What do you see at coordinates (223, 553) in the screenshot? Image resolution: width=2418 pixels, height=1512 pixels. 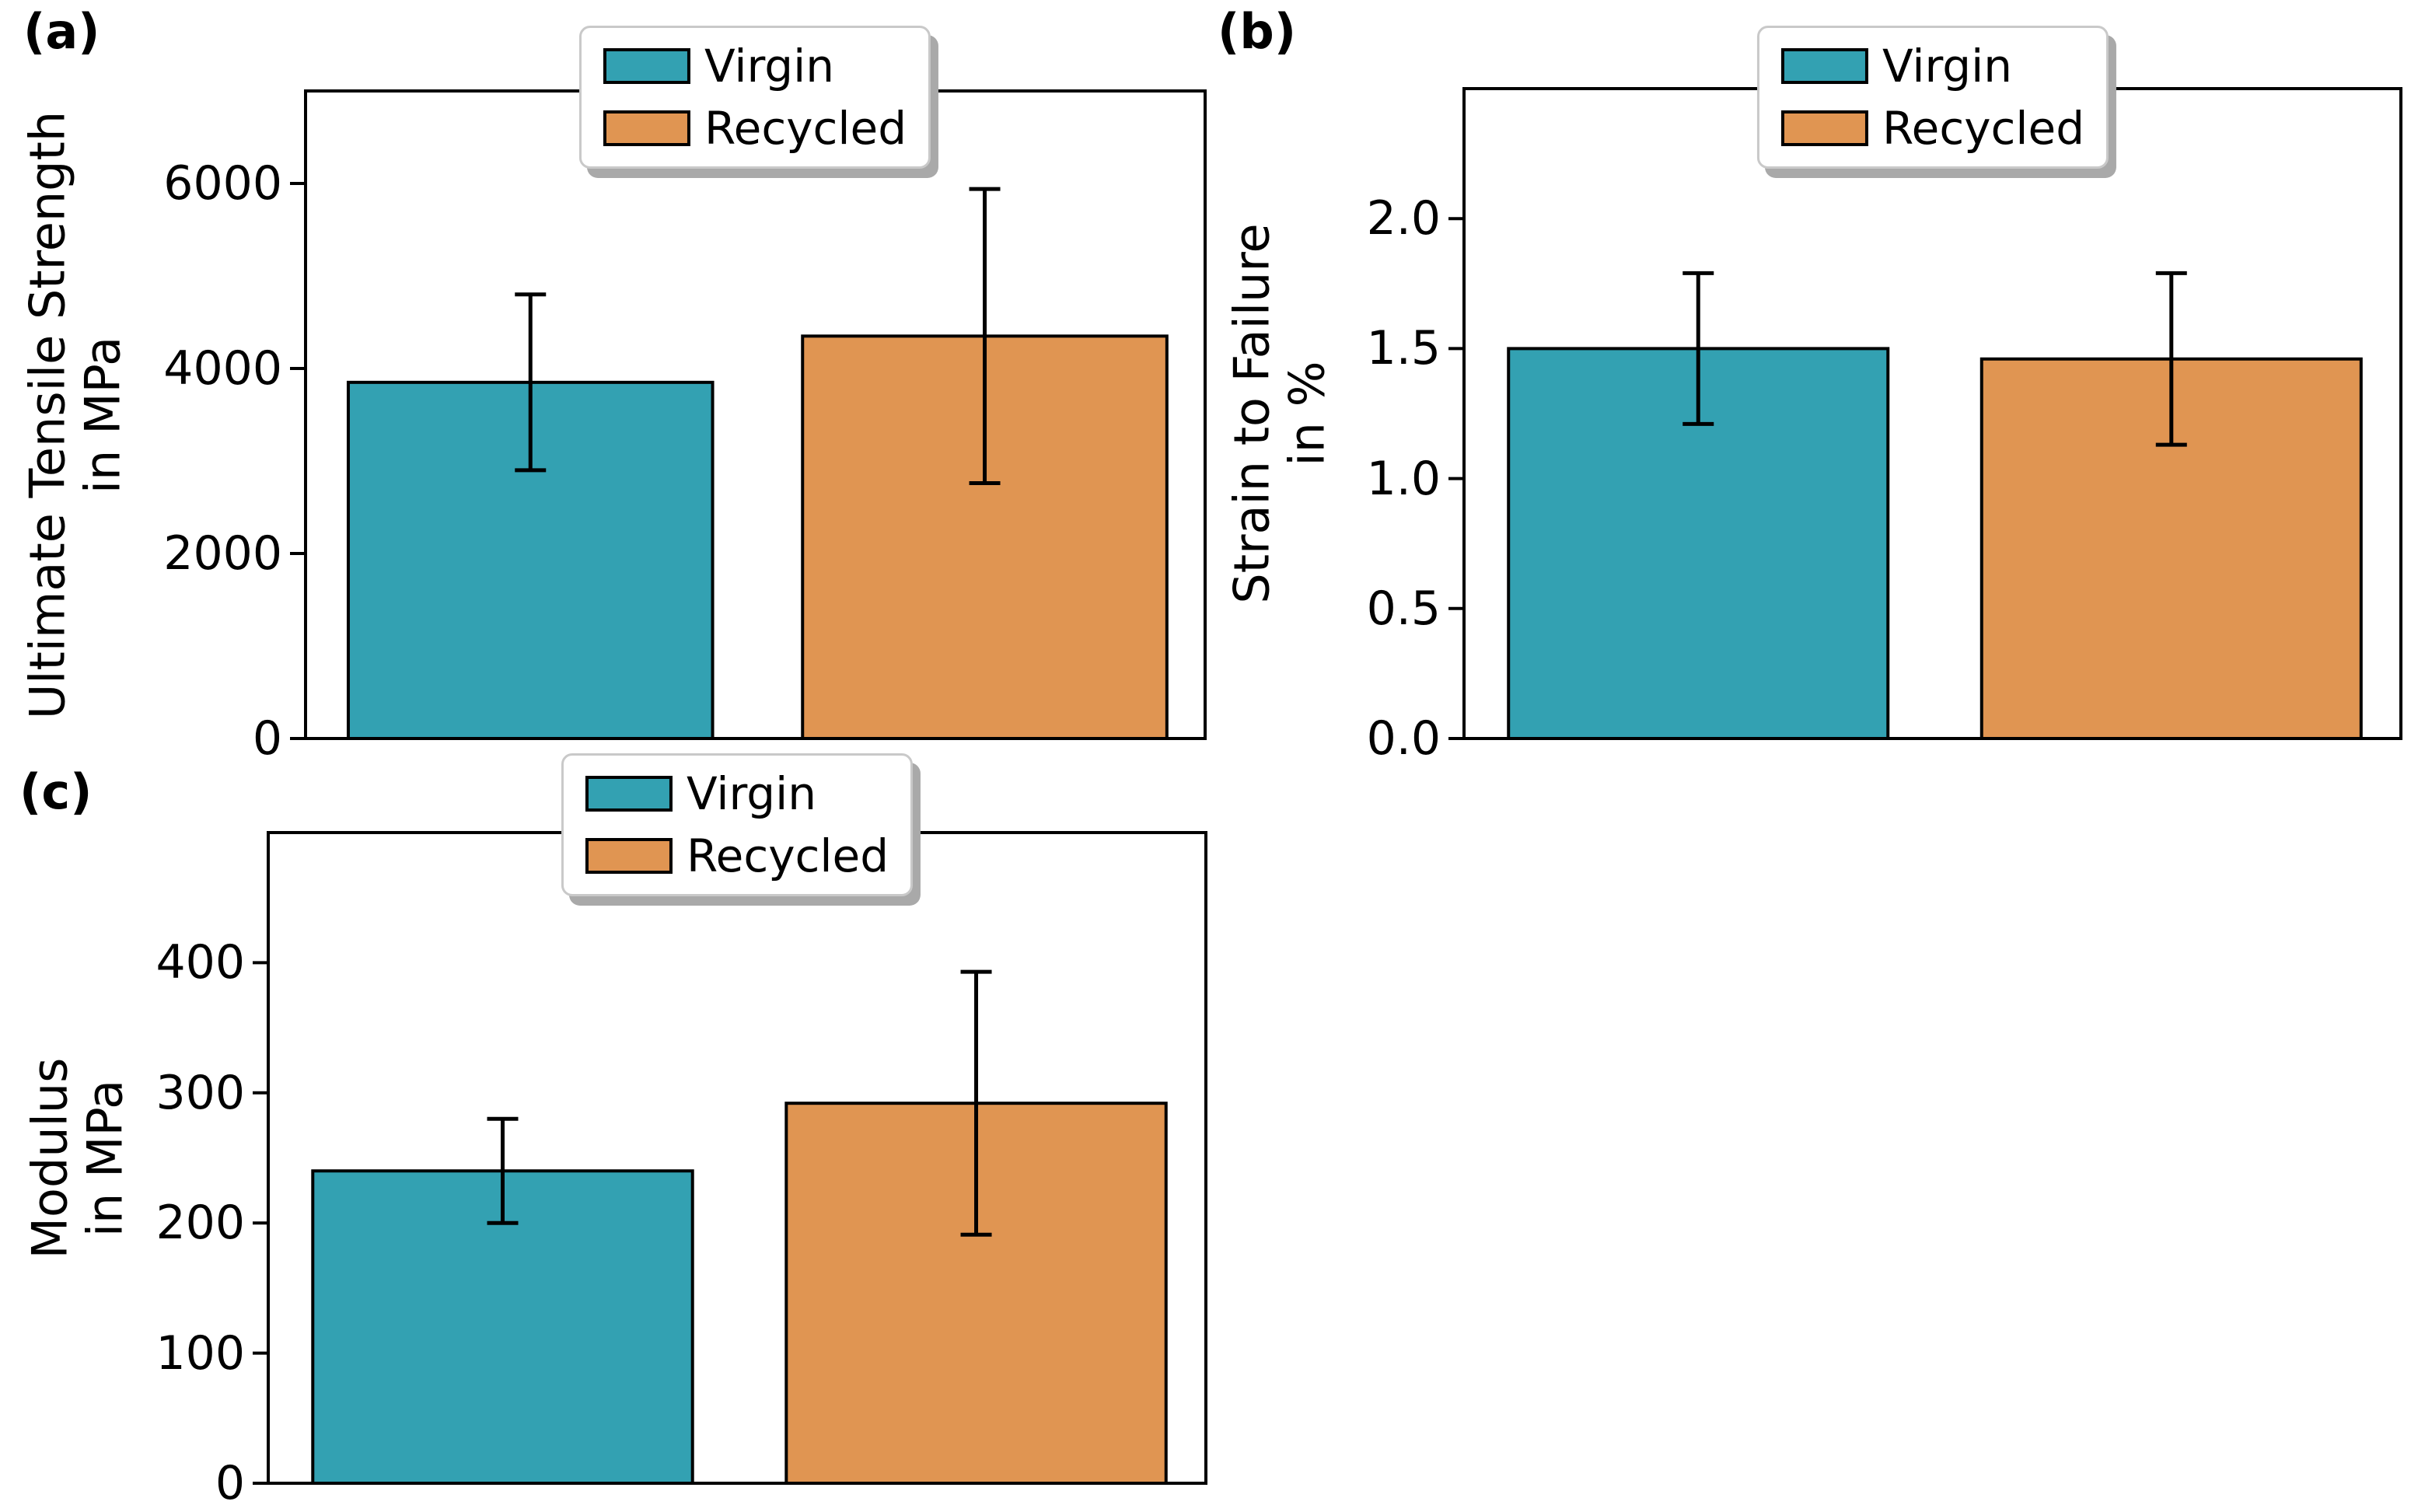 I see `ytick-label-a-1: 2000` at bounding box center [223, 553].